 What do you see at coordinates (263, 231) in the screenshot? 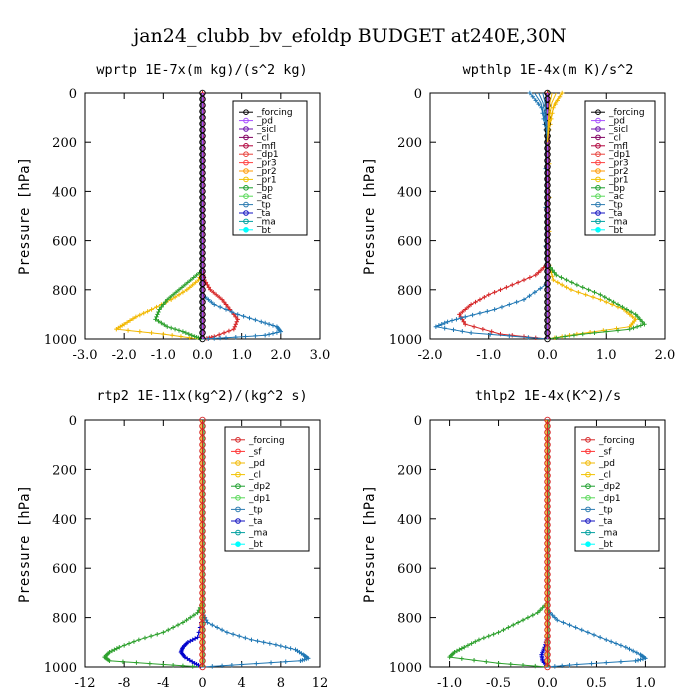
I see `legend-entry: _bt` at bounding box center [263, 231].